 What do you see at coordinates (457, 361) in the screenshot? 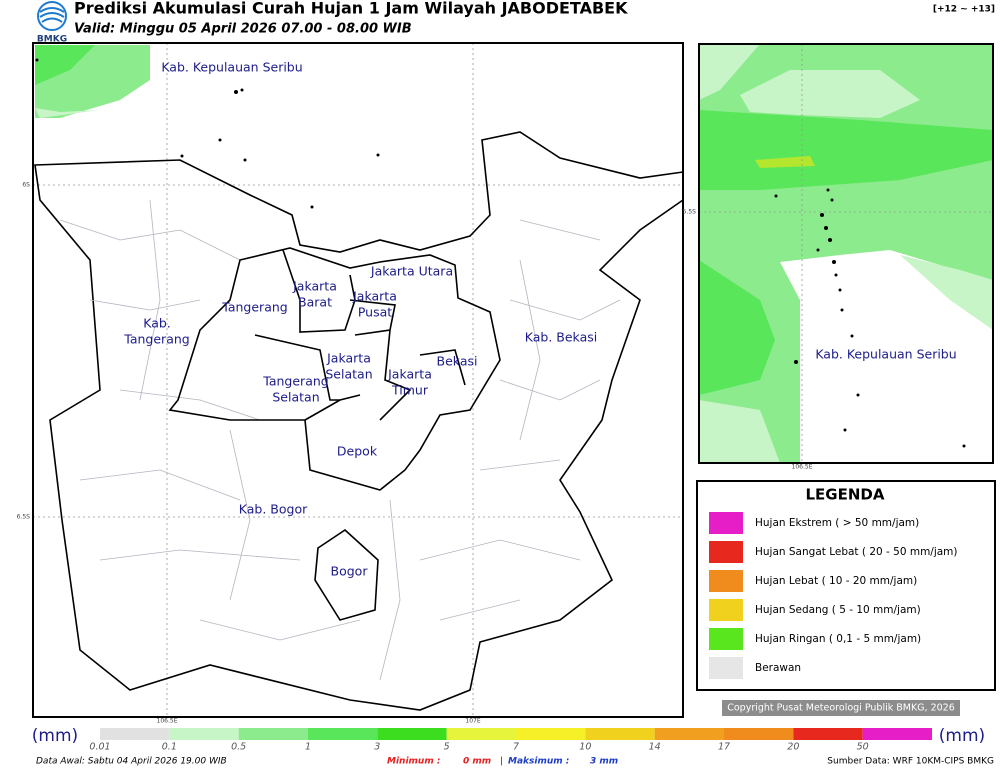
I see `region-label: Bekasi` at bounding box center [457, 361].